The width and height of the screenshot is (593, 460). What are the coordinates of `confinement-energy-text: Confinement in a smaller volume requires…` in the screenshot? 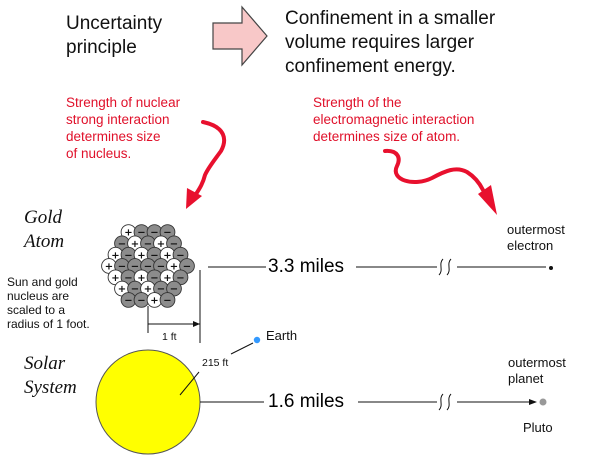 It's located at (390, 42).